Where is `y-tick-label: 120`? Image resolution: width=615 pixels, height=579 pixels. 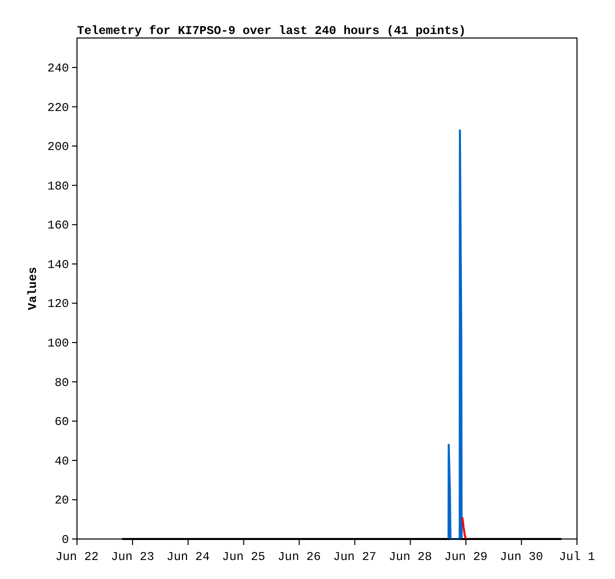 y-tick-label: 120 is located at coordinates (58, 304).